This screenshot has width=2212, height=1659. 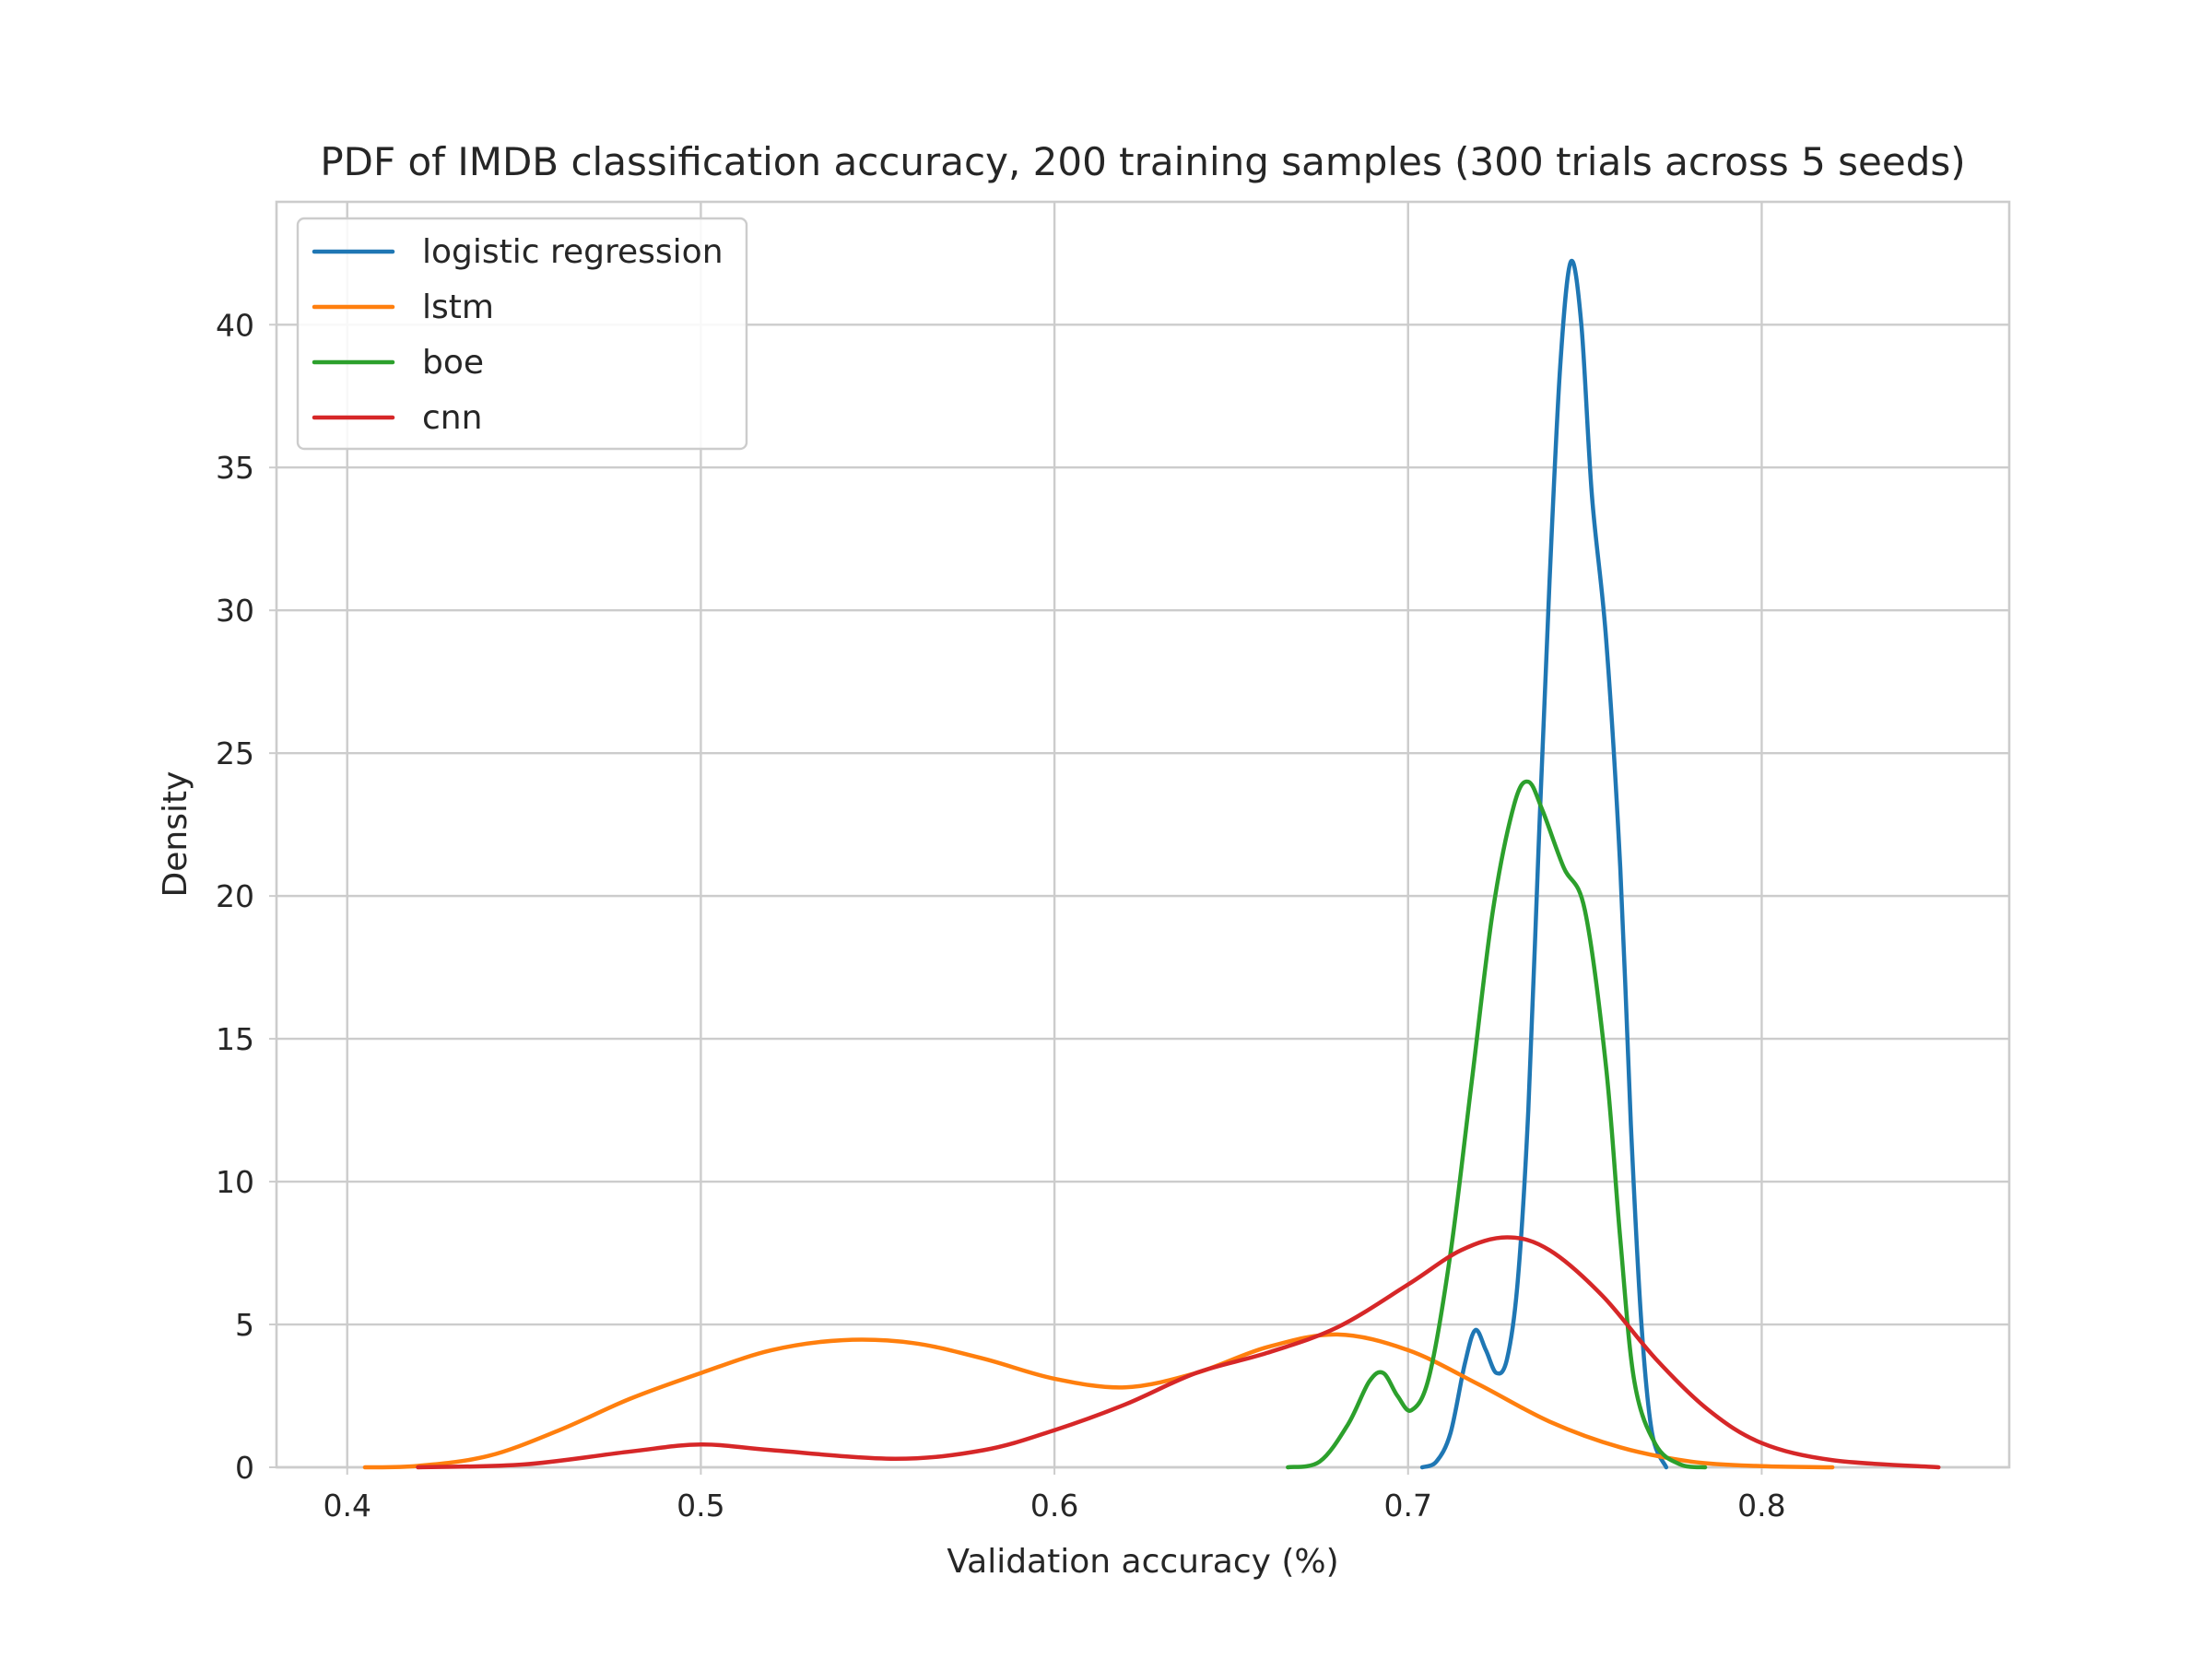 I want to click on legend-item-logistic-regression: logistic regression, so click(x=518, y=252).